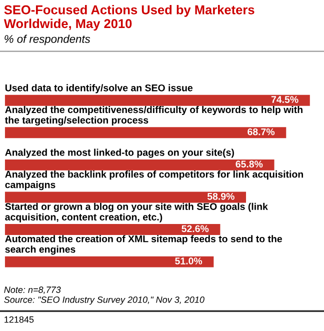  I want to click on y-tick-label: Started or grown a blog on your site with SEO goals (link acquisition, content creation, etc.), so click(136, 212).